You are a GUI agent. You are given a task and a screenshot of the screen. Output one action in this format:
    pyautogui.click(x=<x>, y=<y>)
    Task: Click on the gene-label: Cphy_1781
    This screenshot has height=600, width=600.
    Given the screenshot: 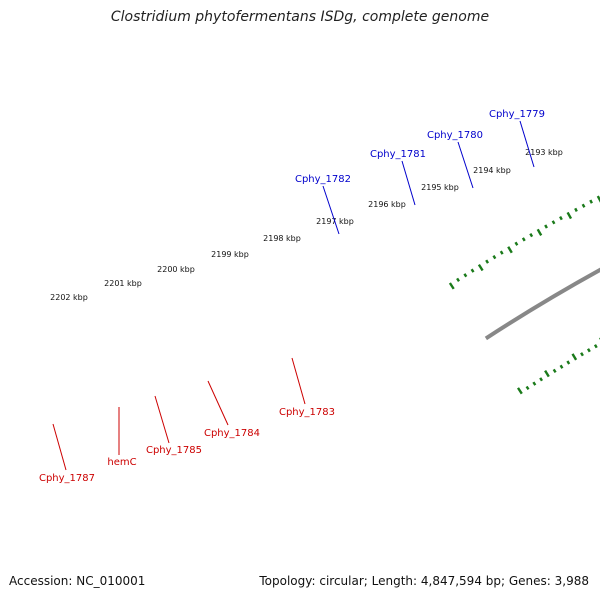 What is the action you would take?
    pyautogui.click(x=398, y=154)
    